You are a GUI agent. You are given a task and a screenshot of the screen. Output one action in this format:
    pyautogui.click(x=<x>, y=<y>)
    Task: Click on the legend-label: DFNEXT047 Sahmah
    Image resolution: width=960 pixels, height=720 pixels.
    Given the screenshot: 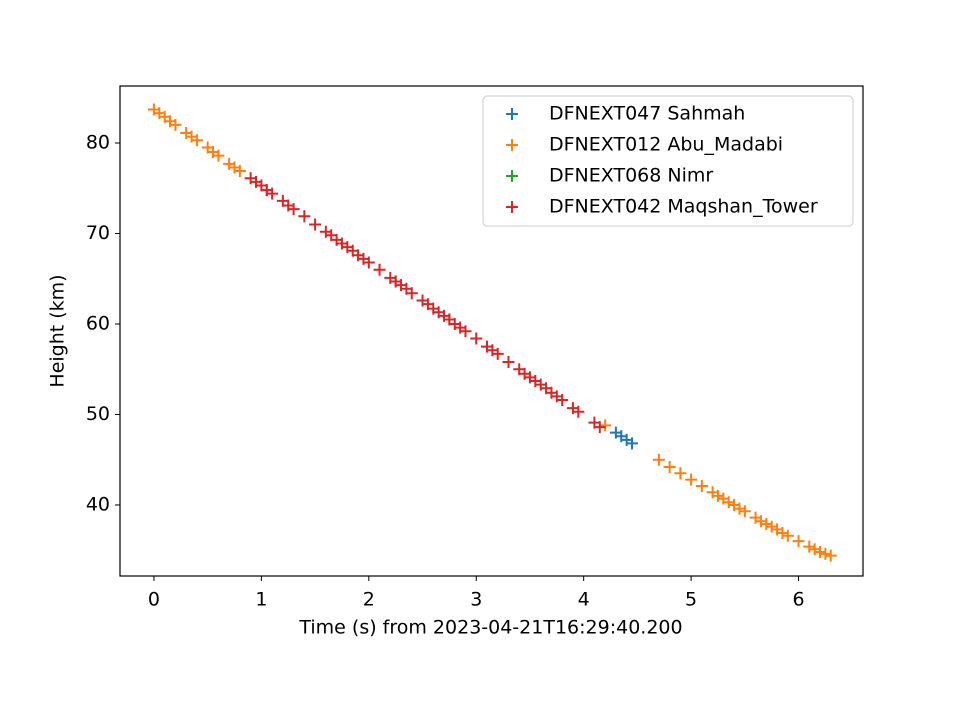 What is the action you would take?
    pyautogui.click(x=647, y=114)
    